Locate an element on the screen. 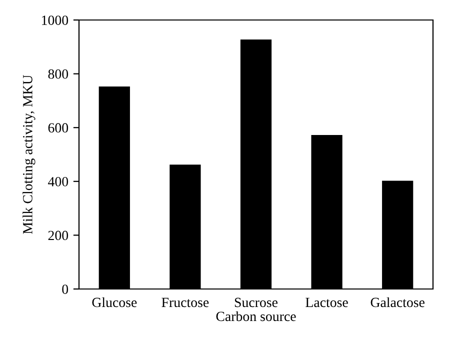 The width and height of the screenshot is (451, 347). x-tick-label: Fructose is located at coordinates (185, 303).